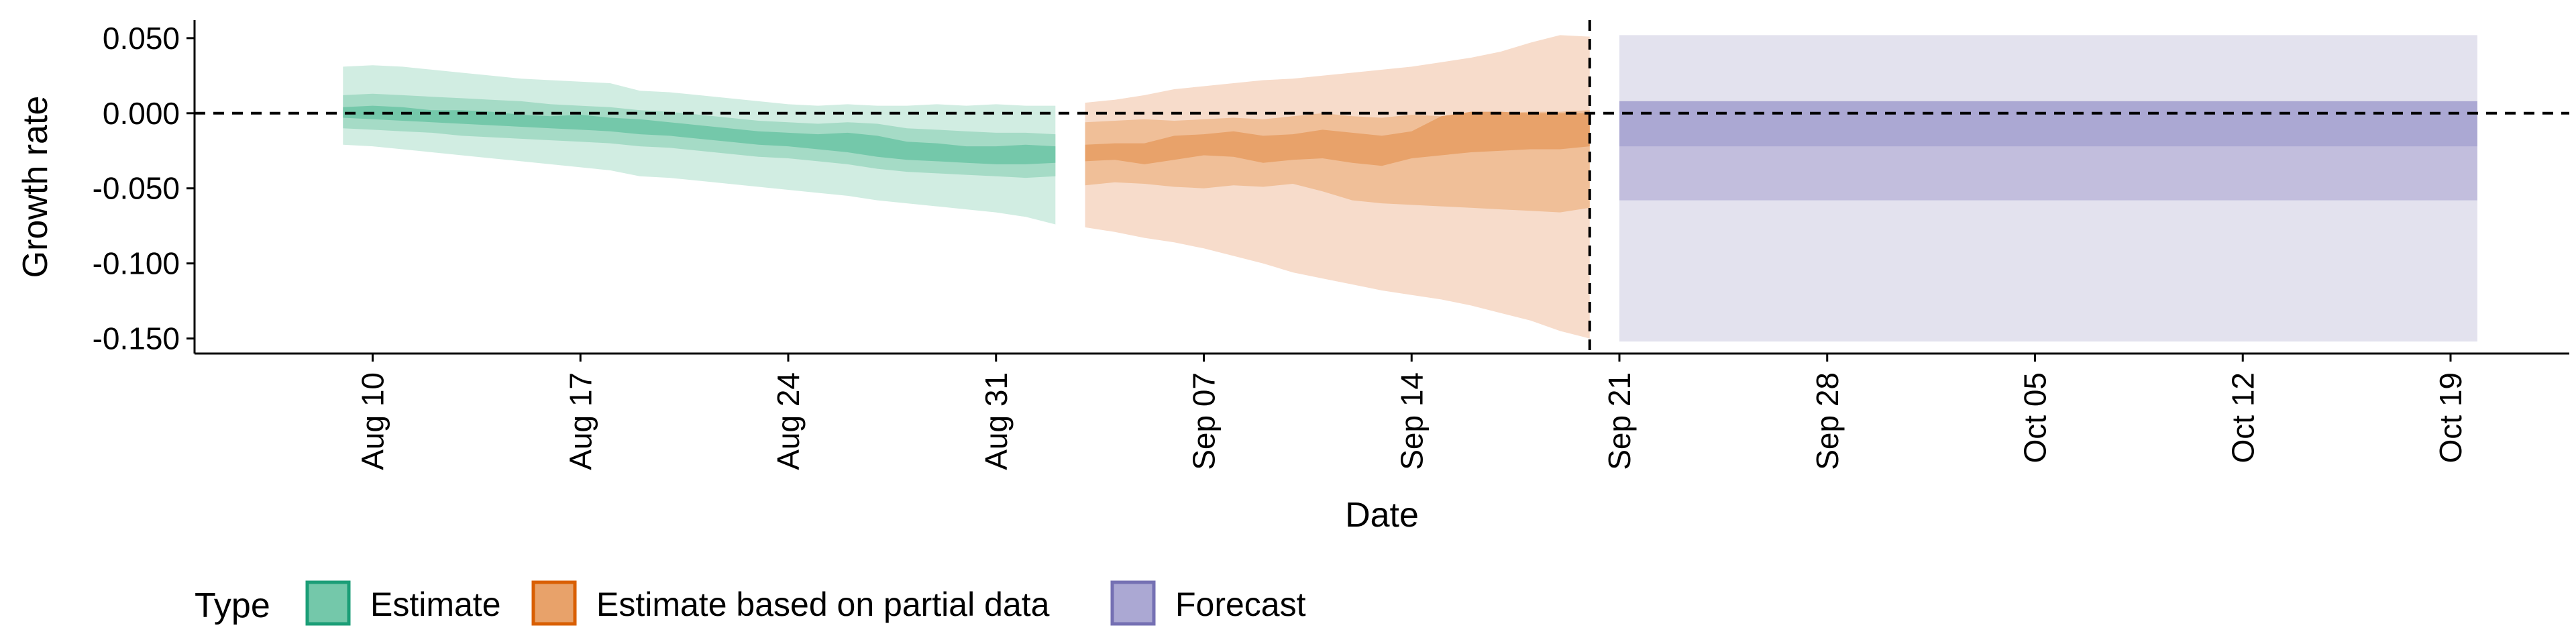 This screenshot has height=644, width=2576. I want to click on y-axis-title: Growth rate, so click(35, 187).